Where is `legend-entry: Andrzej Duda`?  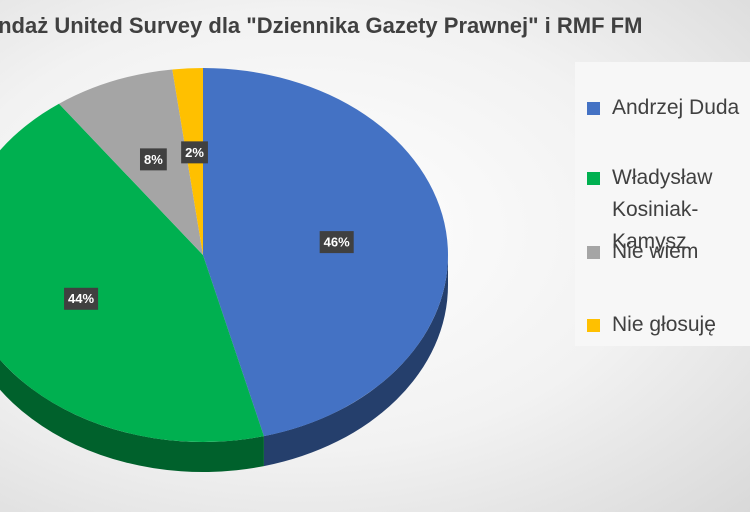 legend-entry: Andrzej Duda is located at coordinates (668, 108).